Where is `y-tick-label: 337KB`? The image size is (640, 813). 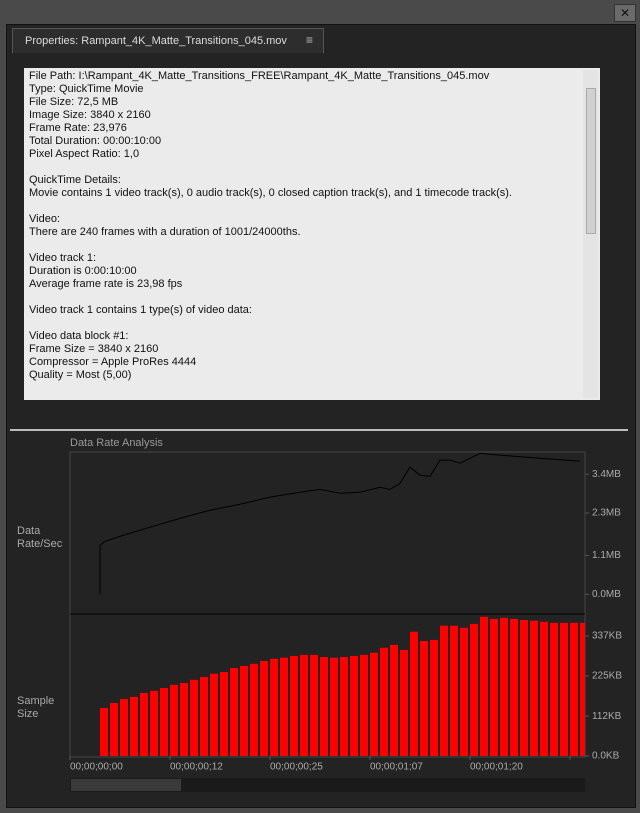
y-tick-label: 337KB is located at coordinates (607, 636).